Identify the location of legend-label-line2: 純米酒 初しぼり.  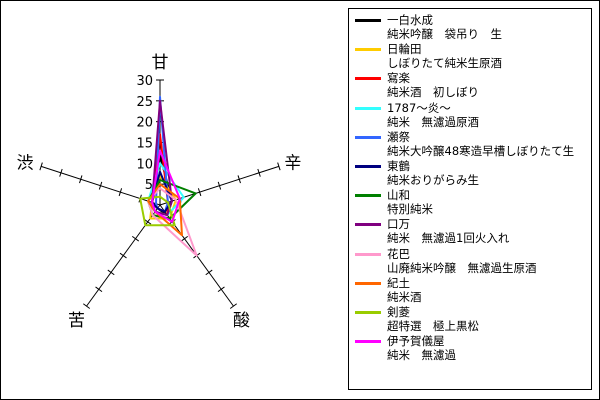
(433, 92).